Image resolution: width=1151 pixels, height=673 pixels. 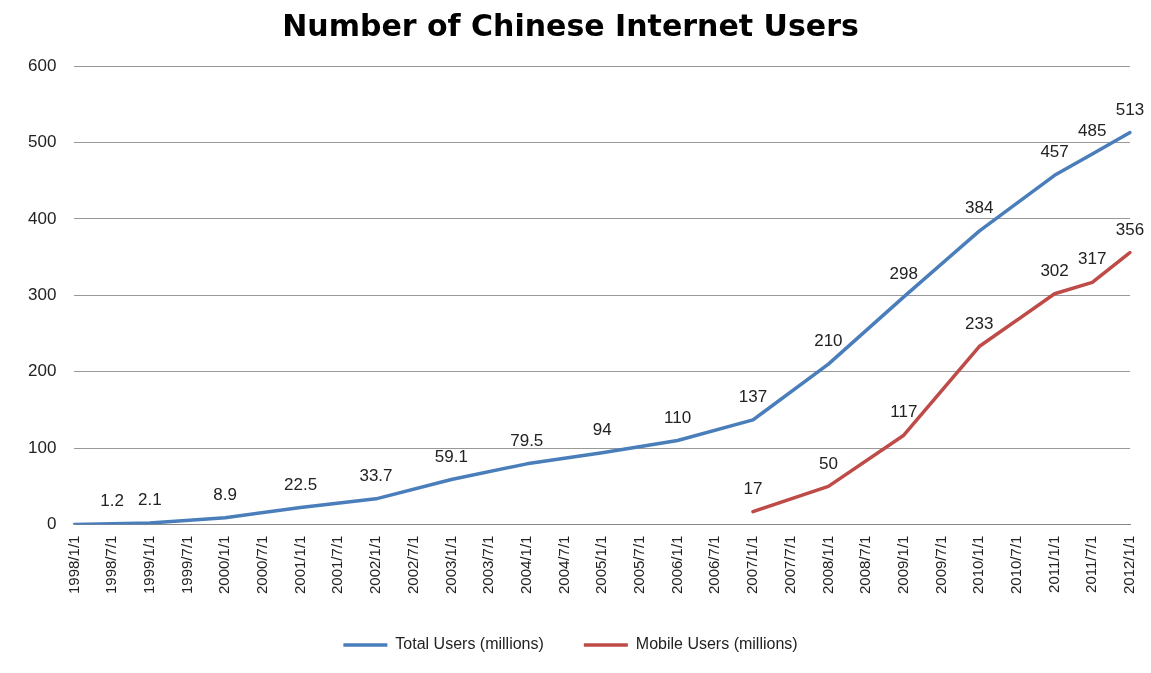 I want to click on data-label: 210, so click(x=828, y=341).